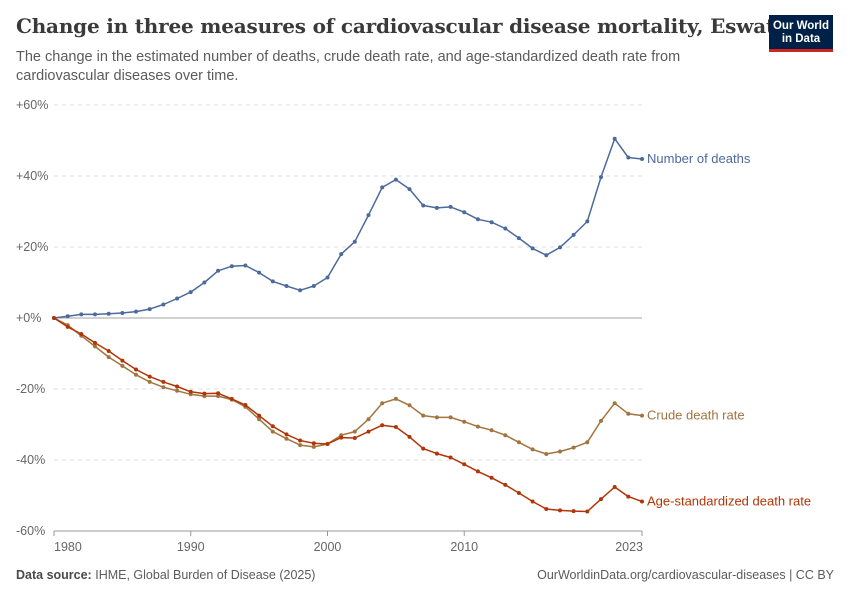  What do you see at coordinates (729, 501) in the screenshot?
I see `series-label: Age-standardized death rate` at bounding box center [729, 501].